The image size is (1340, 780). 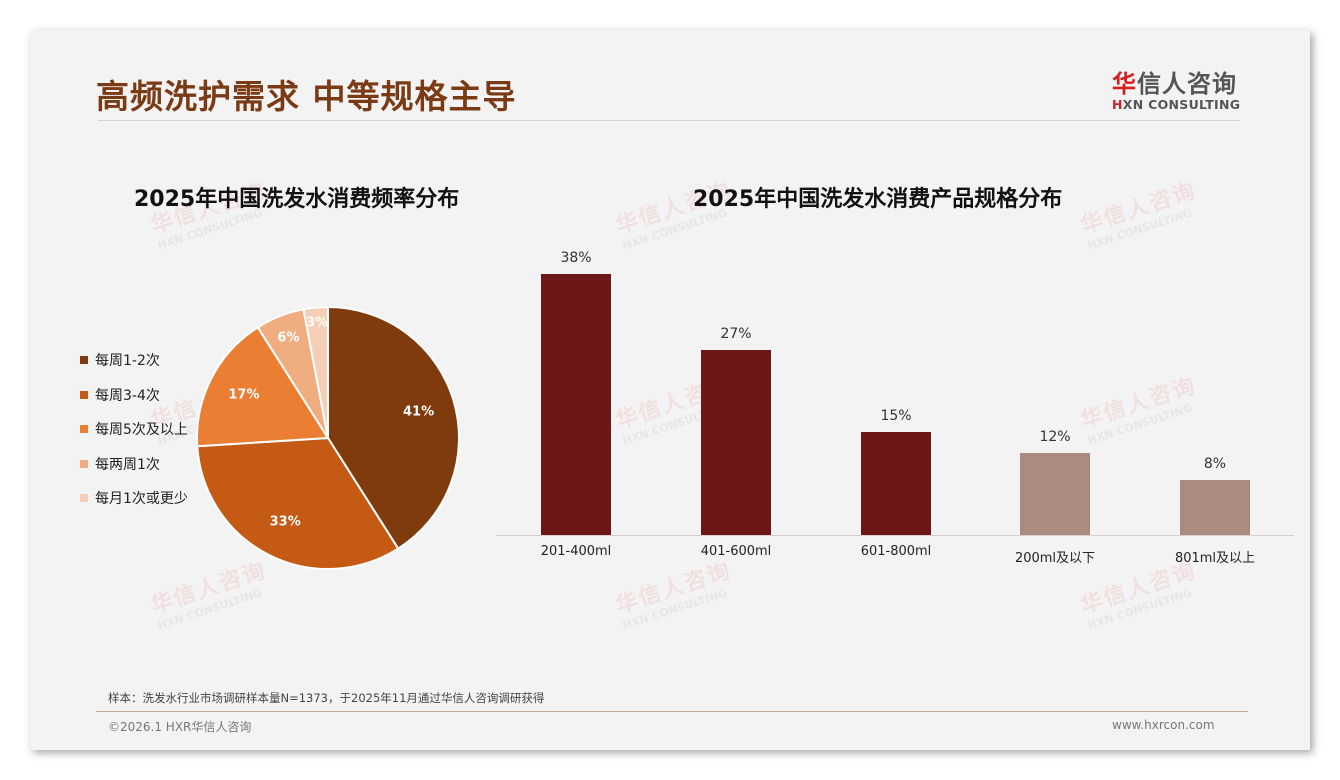 What do you see at coordinates (1055, 558) in the screenshot?
I see `x-axis-category-label: 200ml及以下` at bounding box center [1055, 558].